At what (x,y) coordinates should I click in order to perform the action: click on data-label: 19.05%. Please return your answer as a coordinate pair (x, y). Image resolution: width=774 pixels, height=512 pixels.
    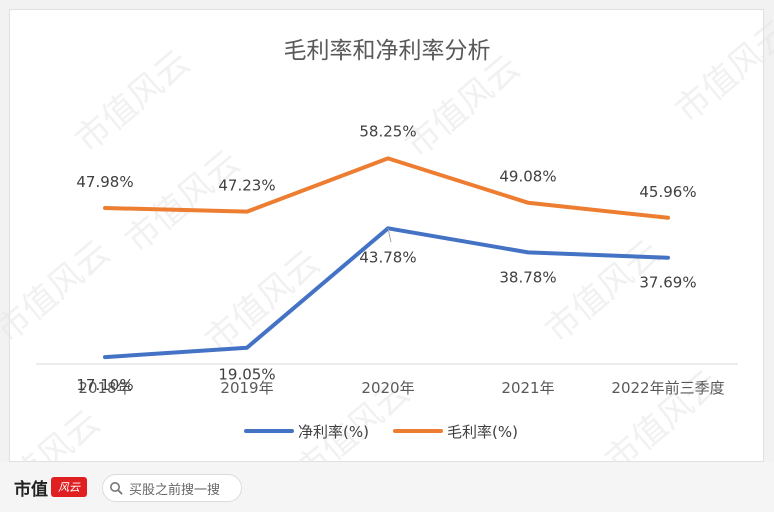
    Looking at the image, I should click on (246, 375).